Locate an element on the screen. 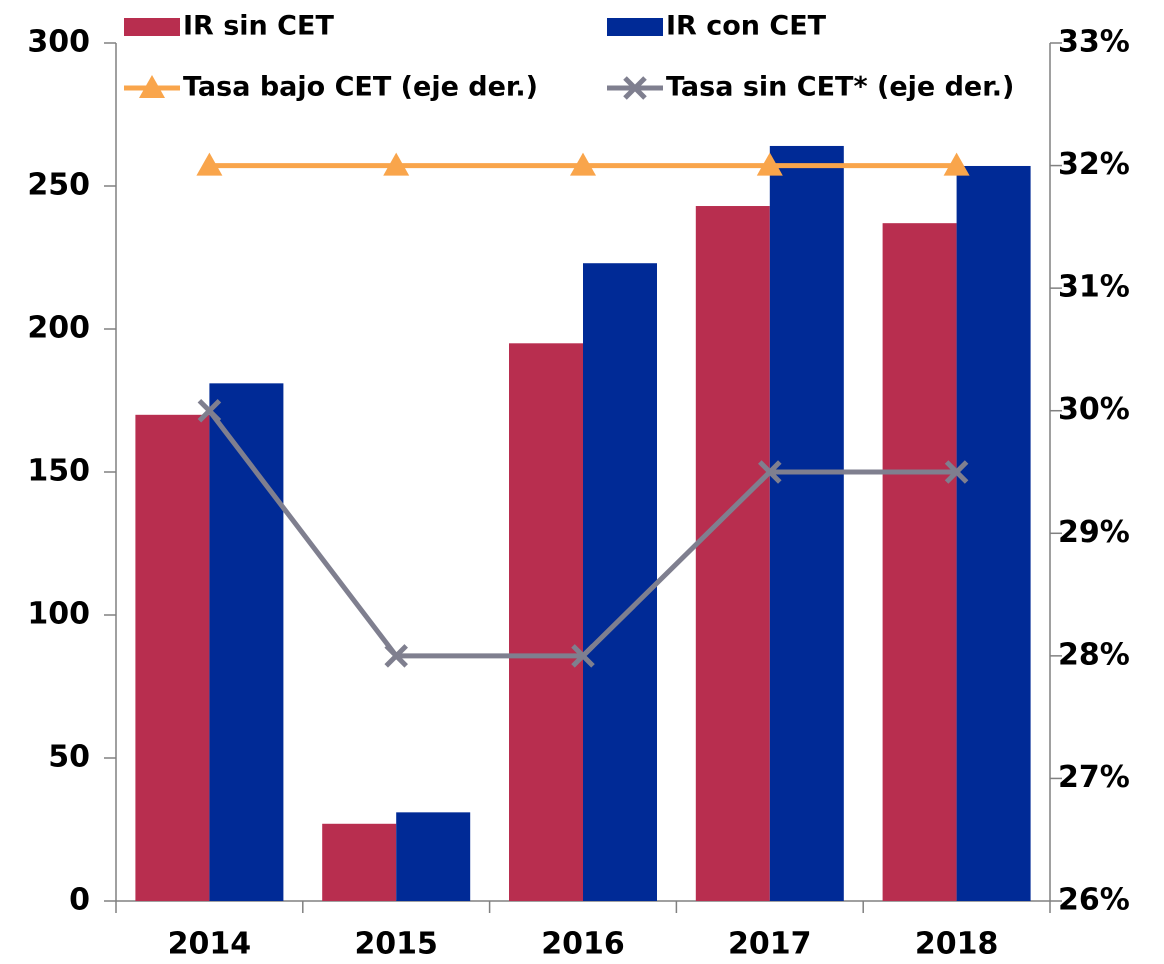 The width and height of the screenshot is (1164, 964). x-tick-label: 2015 is located at coordinates (396, 944).